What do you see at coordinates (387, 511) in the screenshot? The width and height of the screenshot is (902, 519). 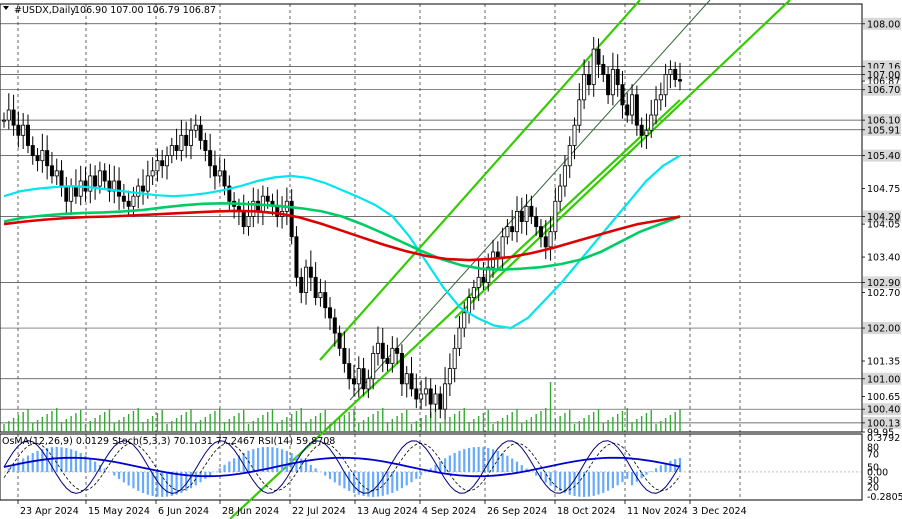 I see `x-tick-label: 13 Aug 2024` at bounding box center [387, 511].